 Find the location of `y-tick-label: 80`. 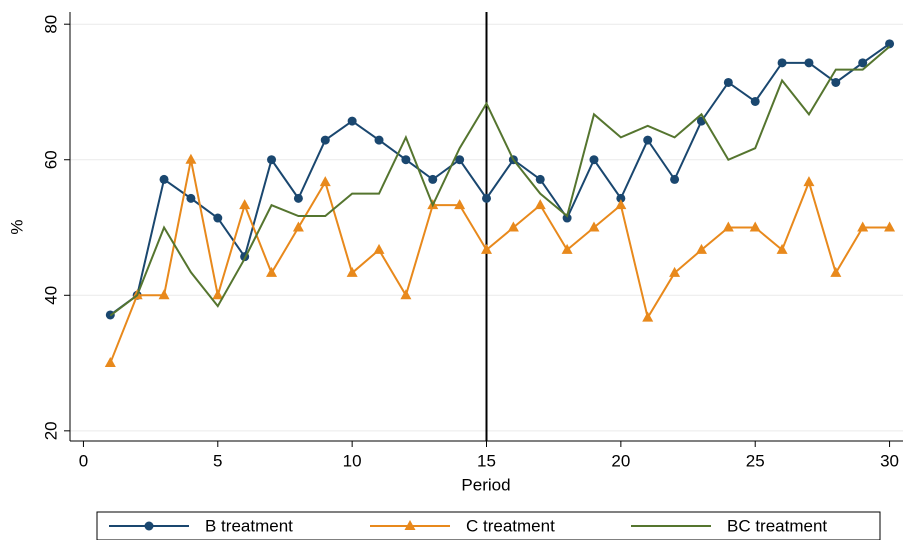

y-tick-label: 80 is located at coordinates (50, 24).